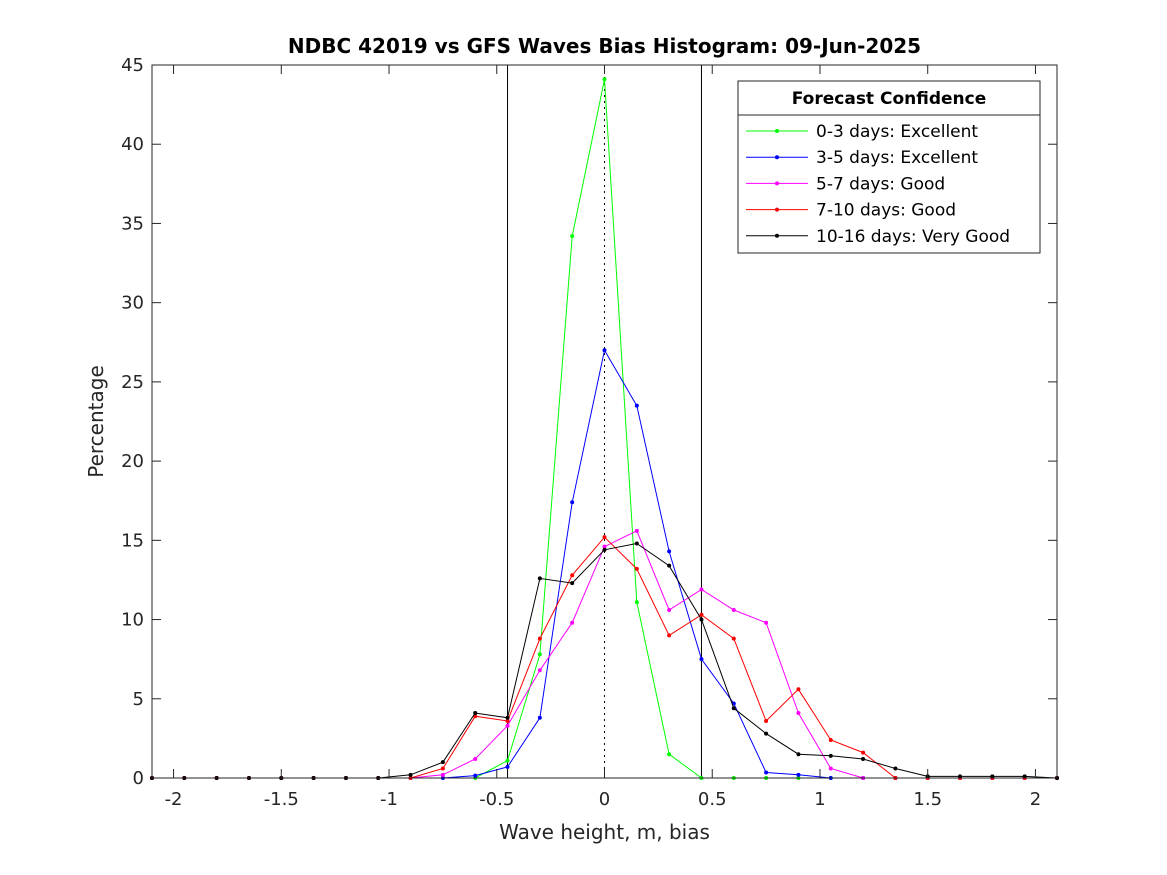 The height and width of the screenshot is (875, 1167). Describe the element at coordinates (132, 65) in the screenshot. I see `y-tick-label: 45` at that location.